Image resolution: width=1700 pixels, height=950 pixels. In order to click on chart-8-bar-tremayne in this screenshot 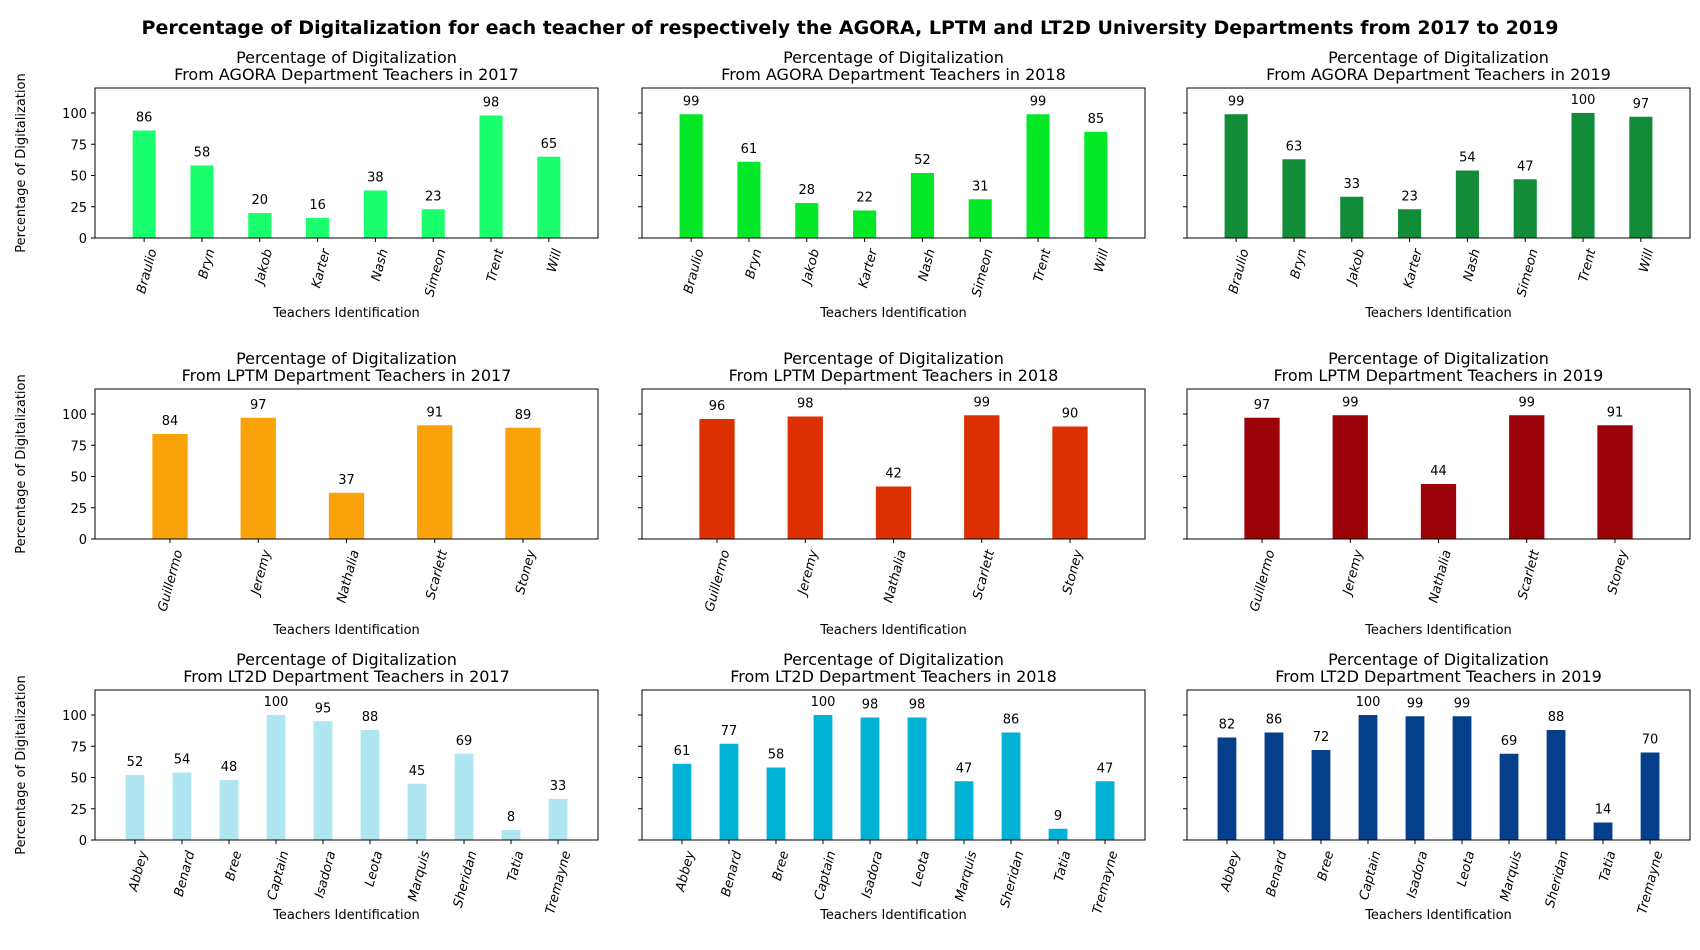, I will do `click(1650, 796)`.